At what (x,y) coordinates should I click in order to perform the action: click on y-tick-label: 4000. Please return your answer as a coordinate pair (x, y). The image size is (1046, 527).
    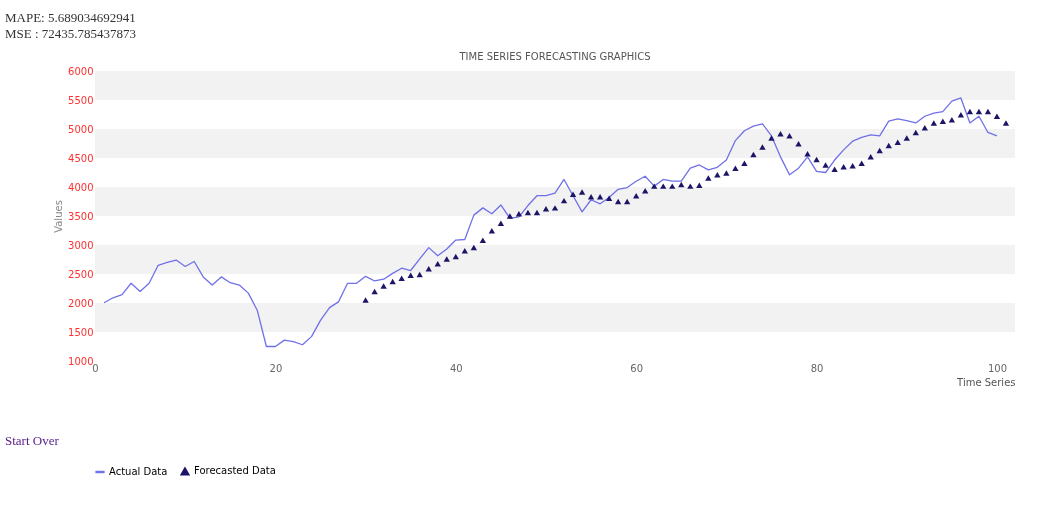
    Looking at the image, I should click on (81, 187).